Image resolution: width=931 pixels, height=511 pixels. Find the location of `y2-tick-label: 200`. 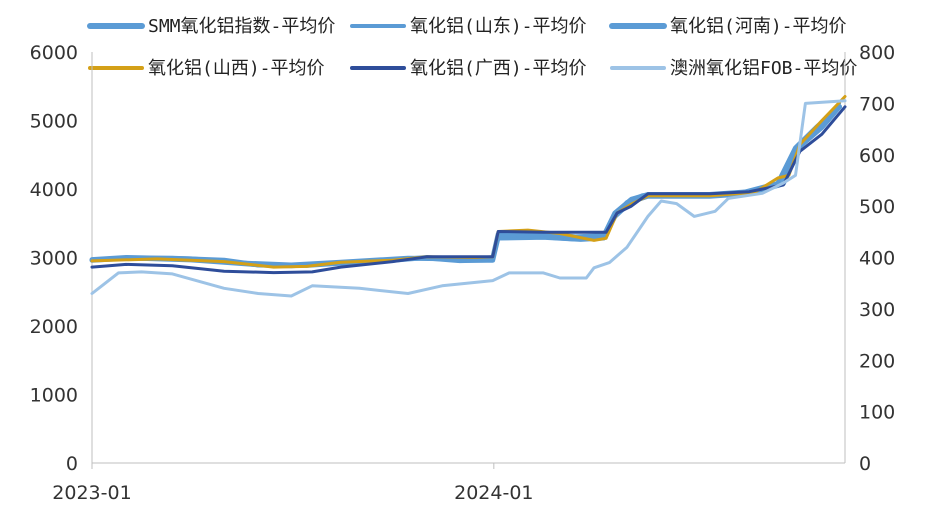

y2-tick-label: 200 is located at coordinates (877, 361).